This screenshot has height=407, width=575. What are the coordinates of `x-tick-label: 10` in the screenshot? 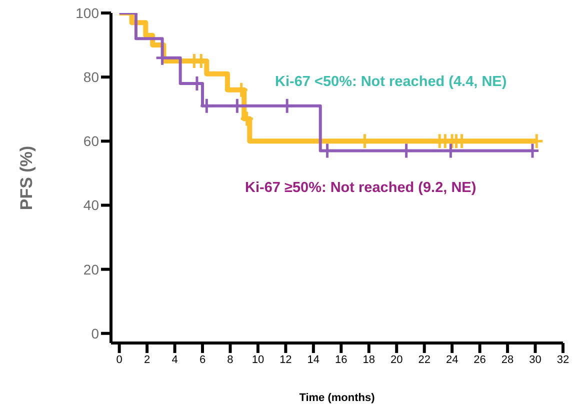 It's located at (258, 360).